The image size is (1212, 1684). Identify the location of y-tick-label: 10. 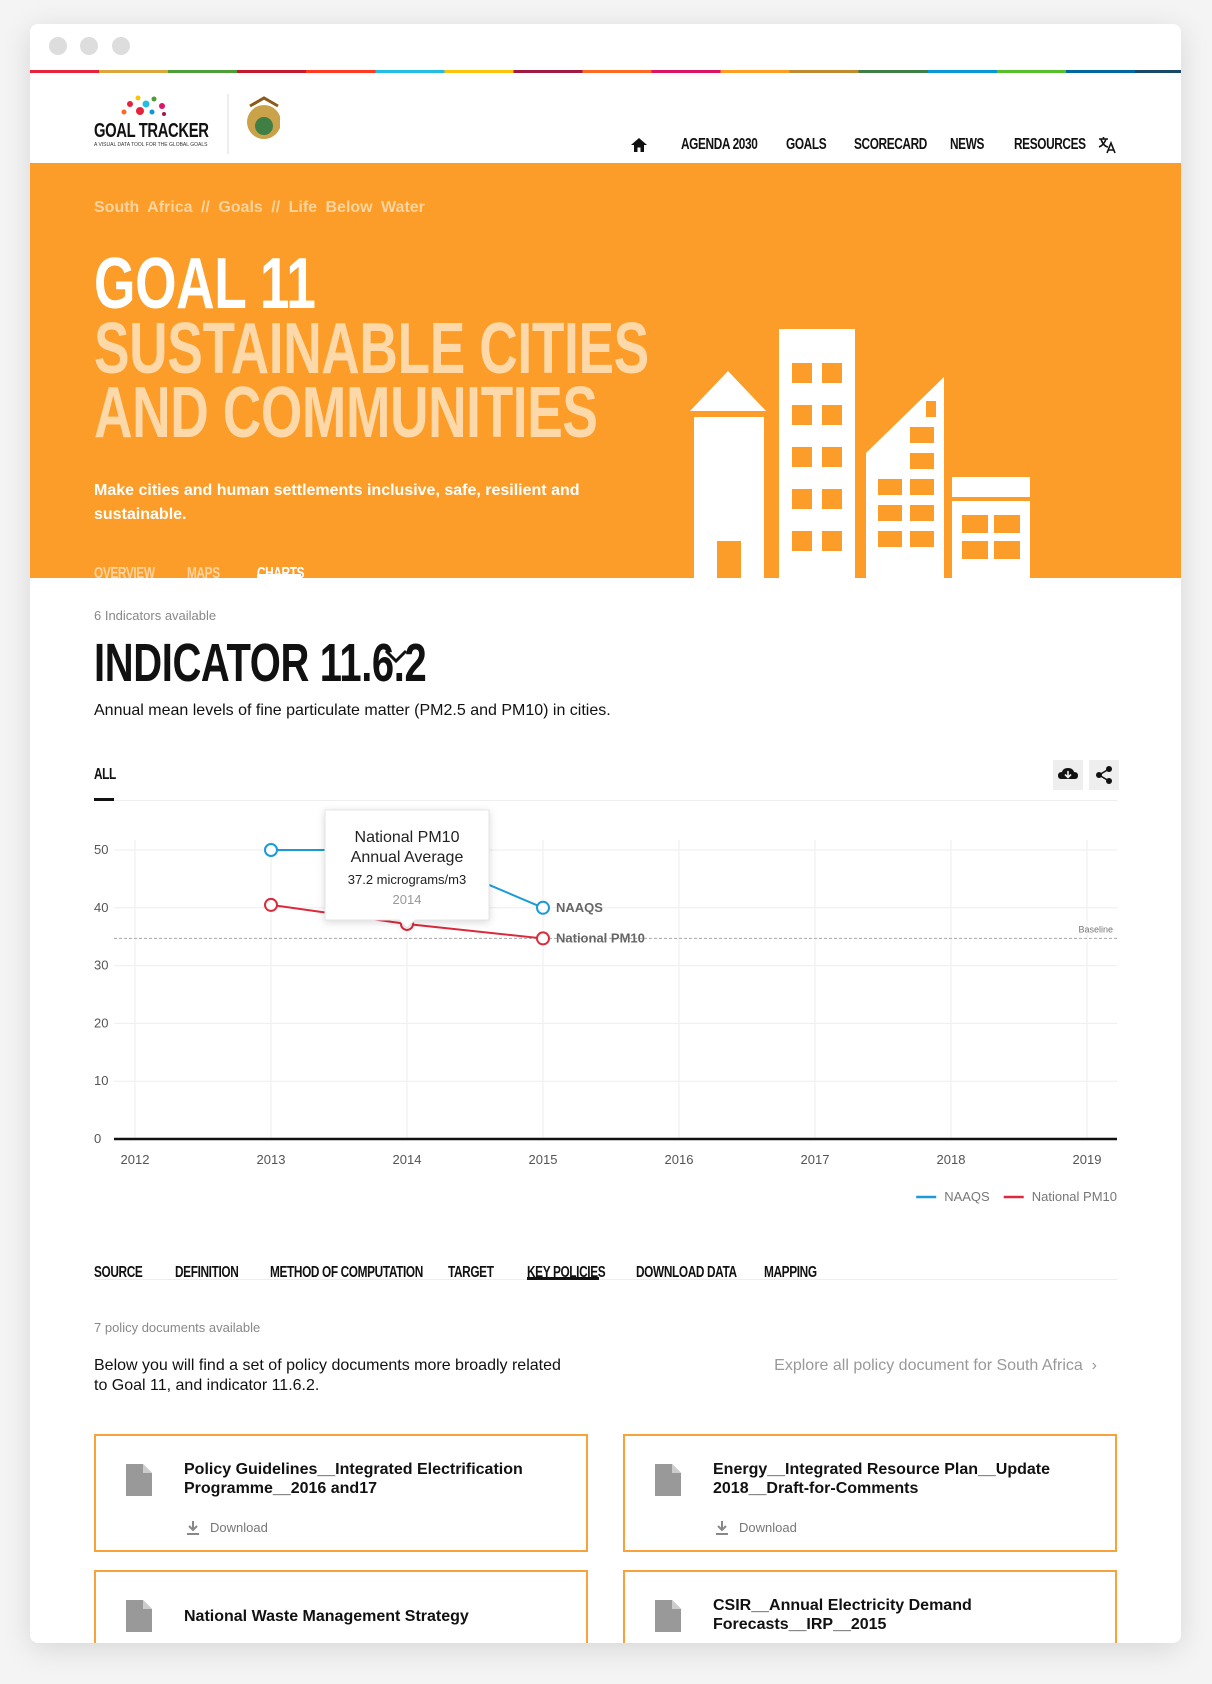
(101, 1080).